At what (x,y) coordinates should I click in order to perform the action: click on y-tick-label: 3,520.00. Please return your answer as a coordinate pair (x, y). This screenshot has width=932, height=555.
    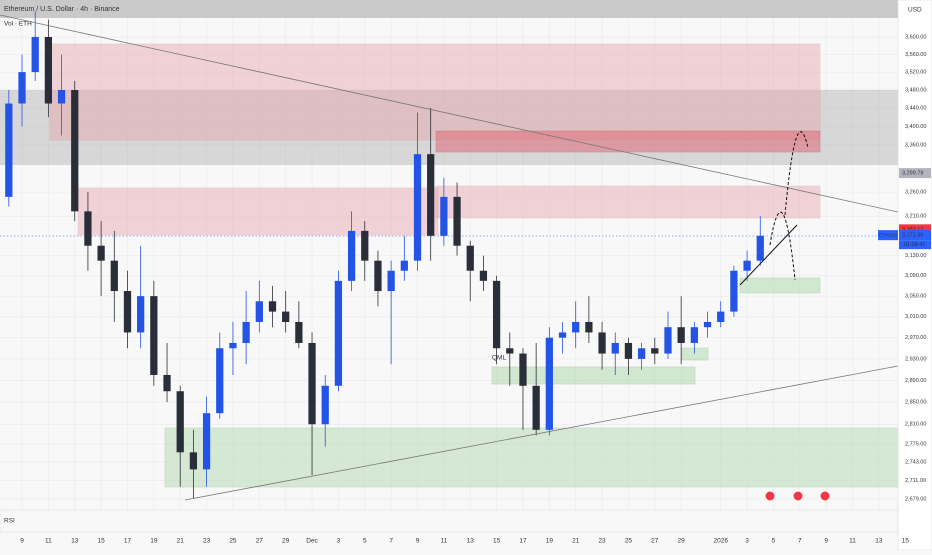
    Looking at the image, I should click on (915, 73).